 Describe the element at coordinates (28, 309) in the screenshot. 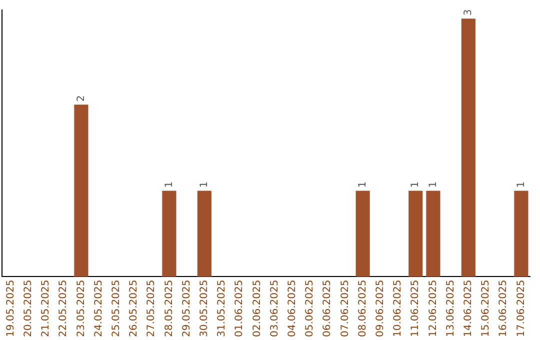

I see `x-tick-label: 20.05.2025` at that location.